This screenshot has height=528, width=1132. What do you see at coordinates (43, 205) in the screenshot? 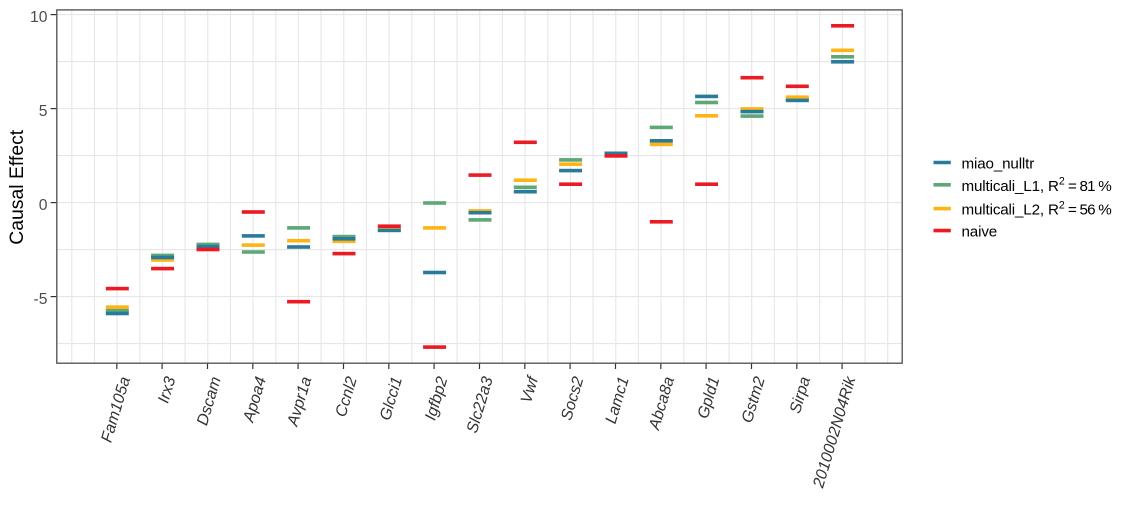
I see `svg-text: 0` at bounding box center [43, 205].